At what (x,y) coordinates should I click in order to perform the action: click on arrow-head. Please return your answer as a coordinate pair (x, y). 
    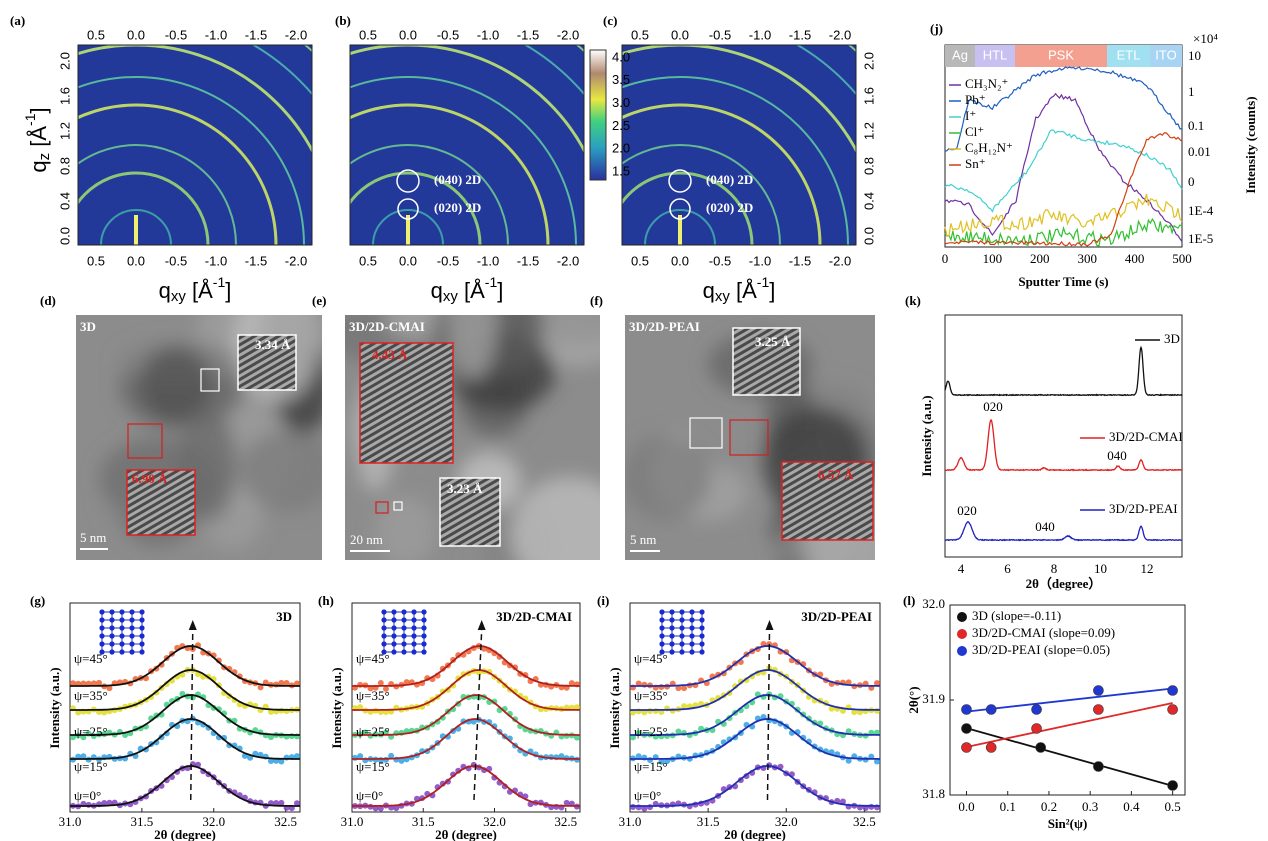
    Looking at the image, I should click on (481, 625).